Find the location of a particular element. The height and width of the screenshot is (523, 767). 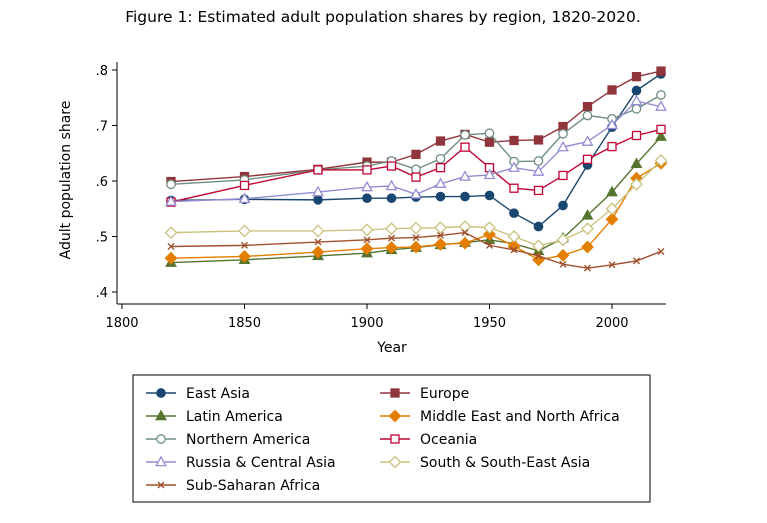

legend-item: Northern America is located at coordinates (228, 440).